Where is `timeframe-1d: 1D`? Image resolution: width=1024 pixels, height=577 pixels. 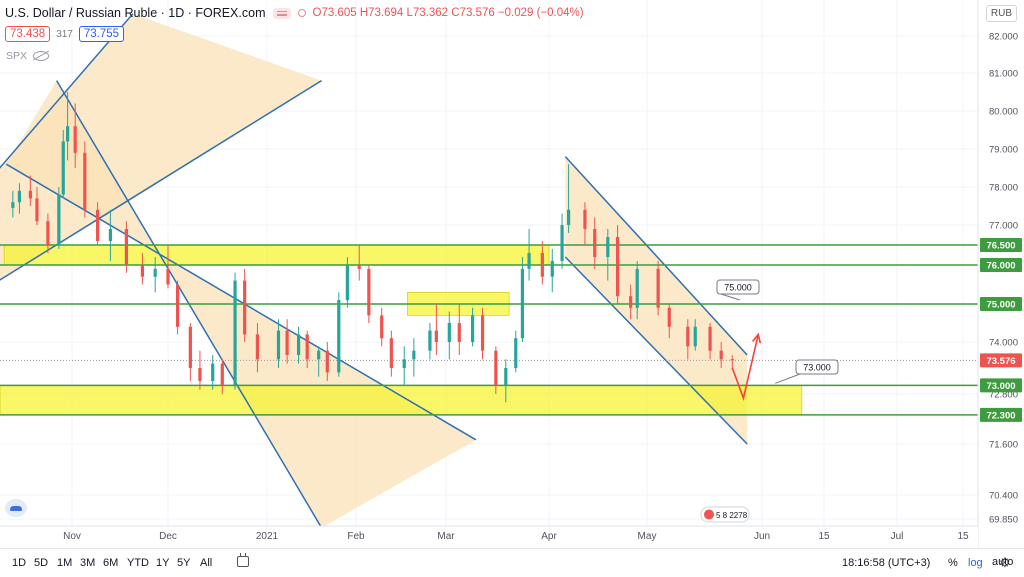
timeframe-1d: 1D is located at coordinates (19, 563).